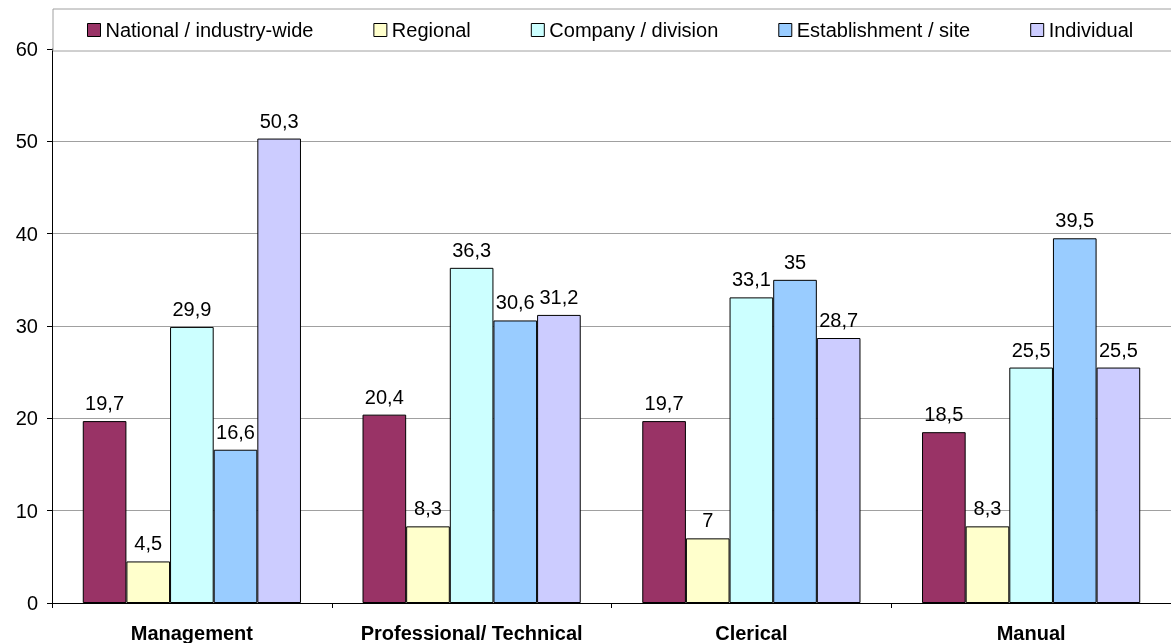 Image resolution: width=1171 pixels, height=643 pixels. Describe the element at coordinates (471, 632) in the screenshot. I see `x-tick-label: Professional/ Technical` at that location.